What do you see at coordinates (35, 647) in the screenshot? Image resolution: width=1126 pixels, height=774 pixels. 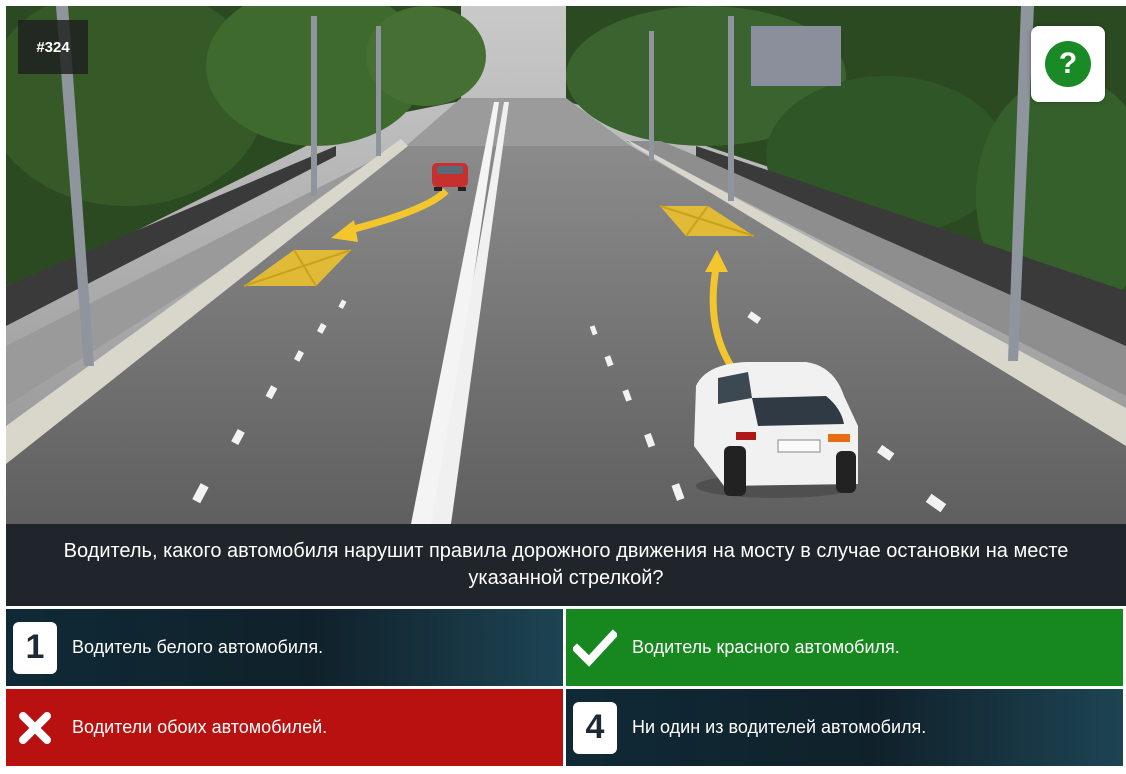 I see `answer-number-1: 1` at bounding box center [35, 647].